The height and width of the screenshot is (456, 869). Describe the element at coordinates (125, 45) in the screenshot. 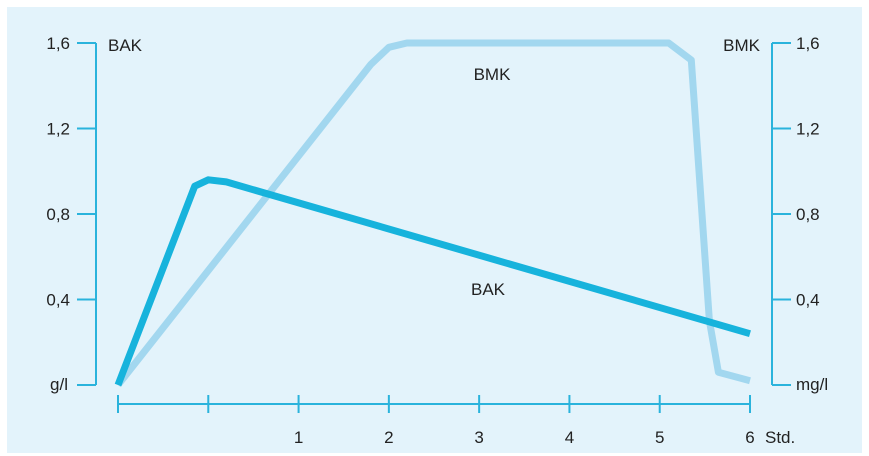

I see `left-axis-title: BAK` at that location.